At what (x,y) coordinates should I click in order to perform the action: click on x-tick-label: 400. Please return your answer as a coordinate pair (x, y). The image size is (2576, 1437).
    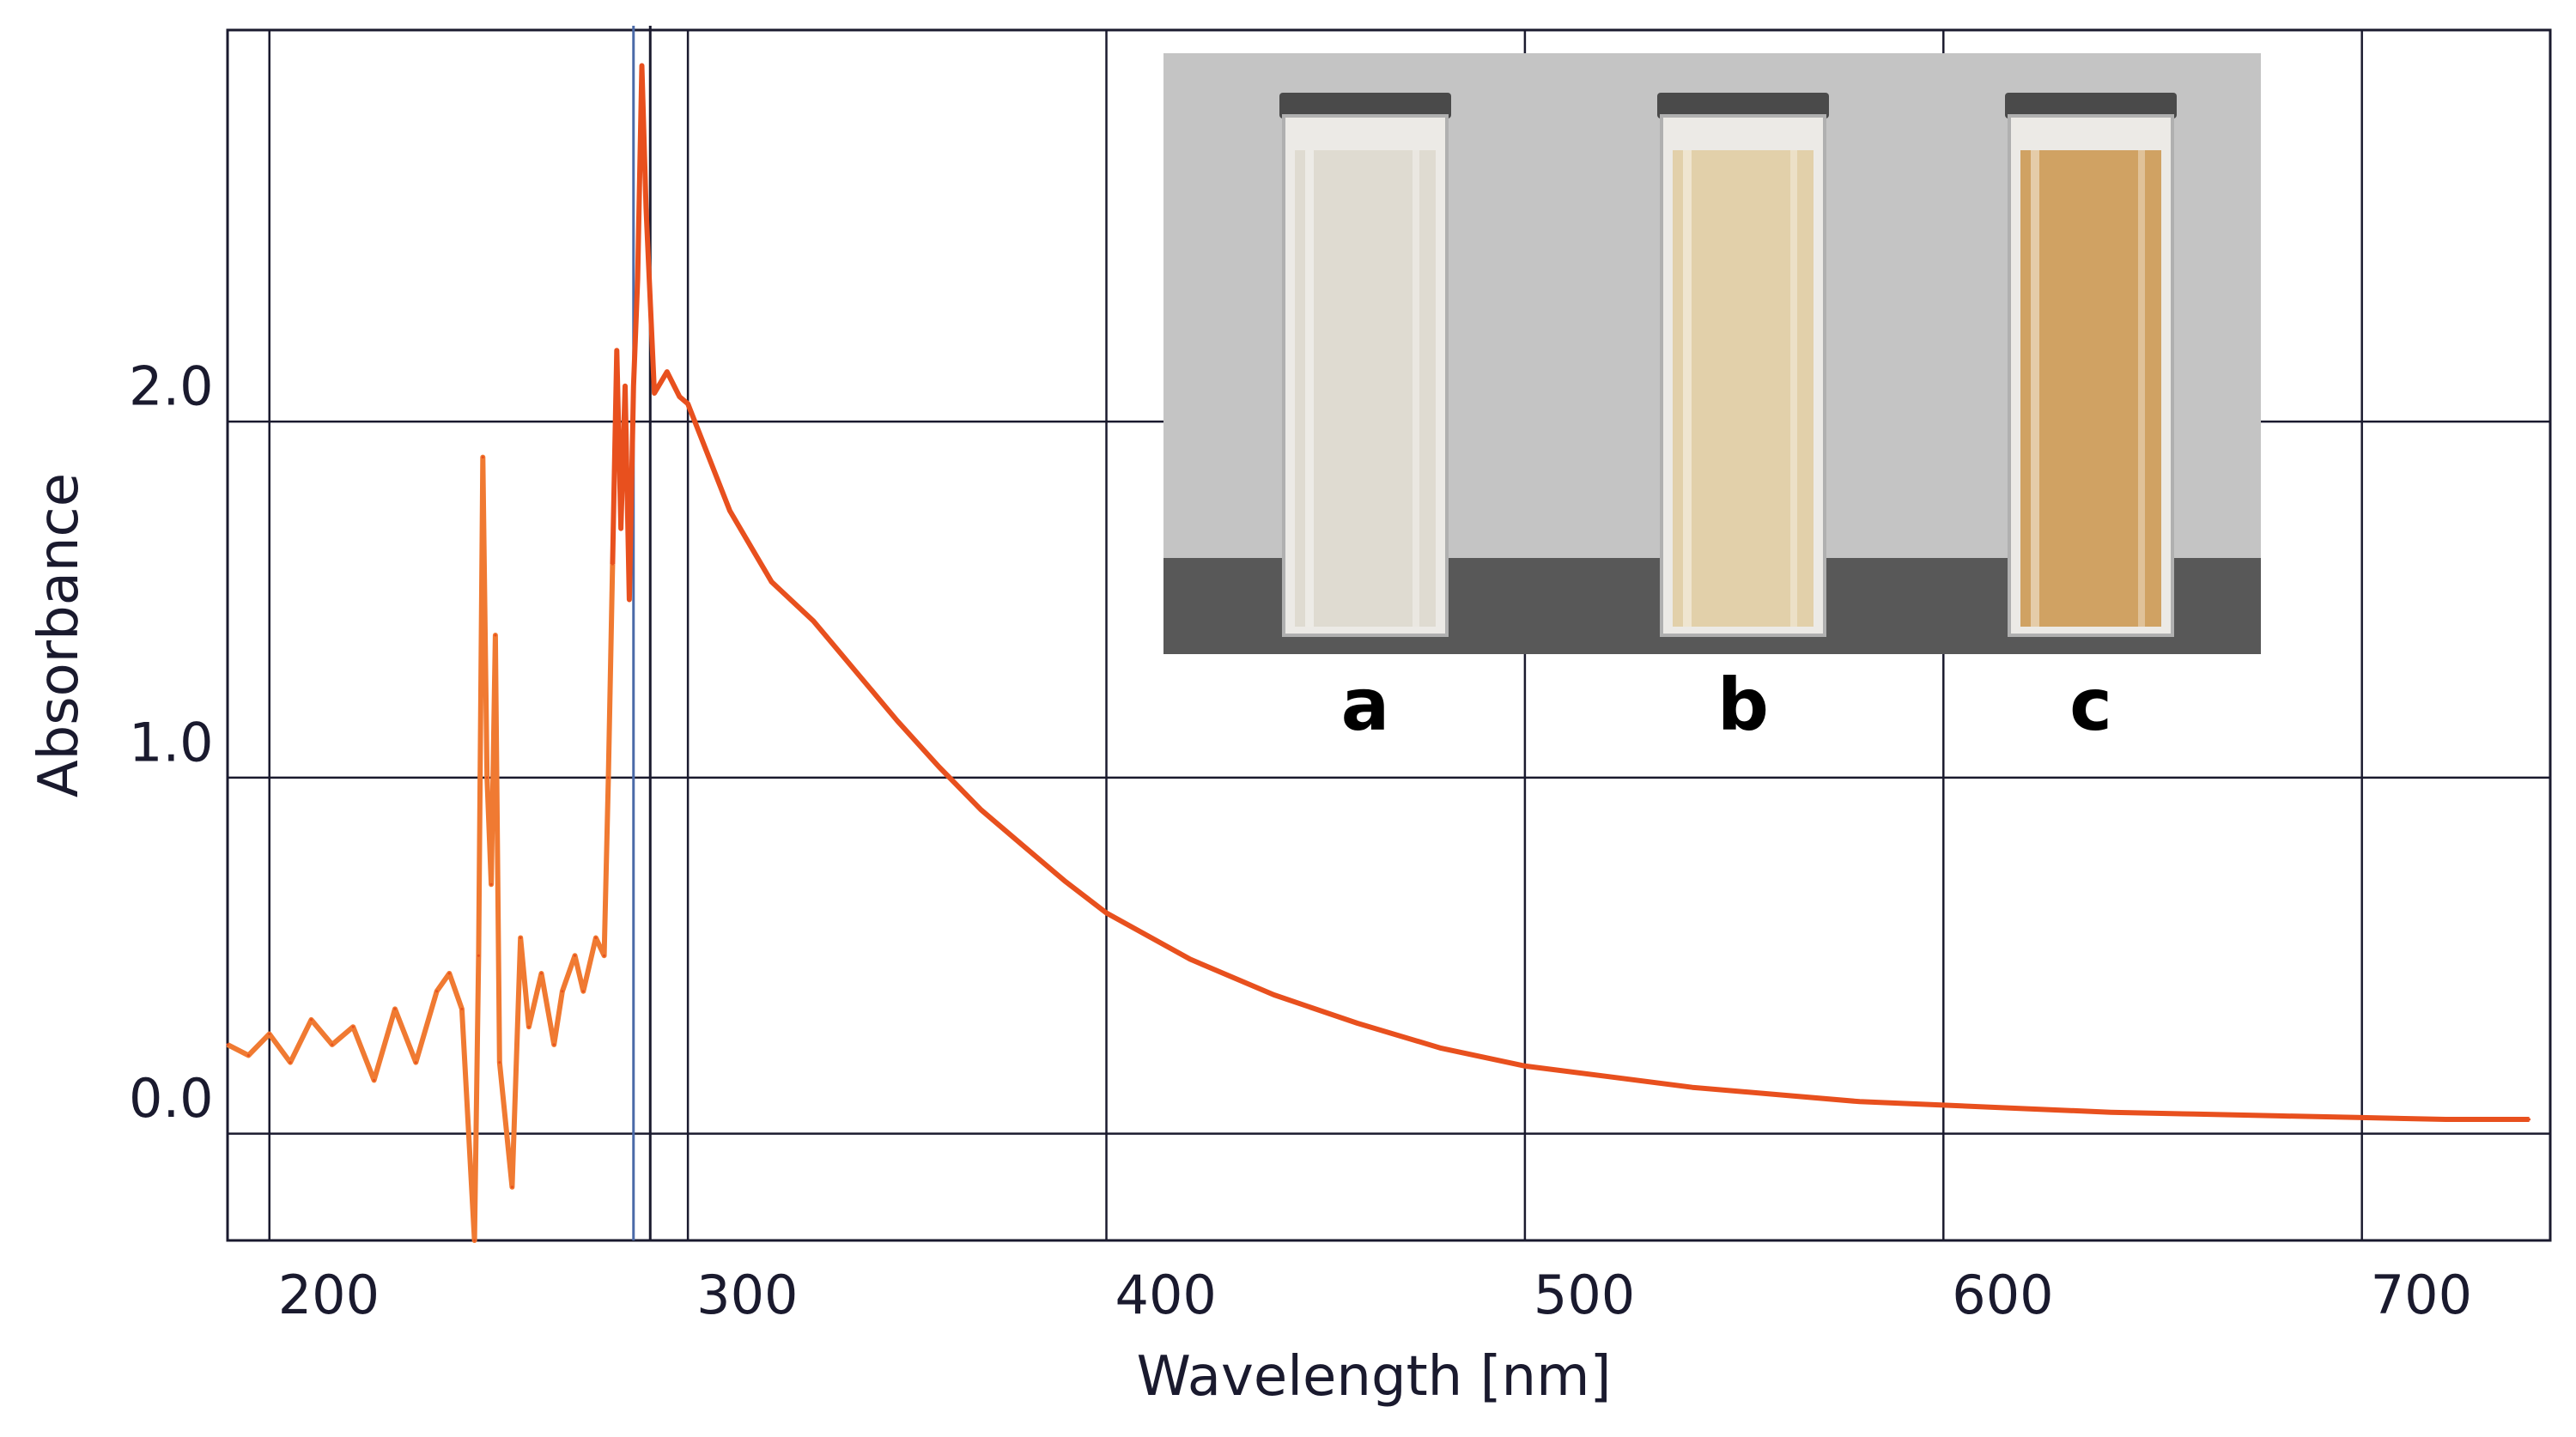
    Looking at the image, I should click on (1166, 1295).